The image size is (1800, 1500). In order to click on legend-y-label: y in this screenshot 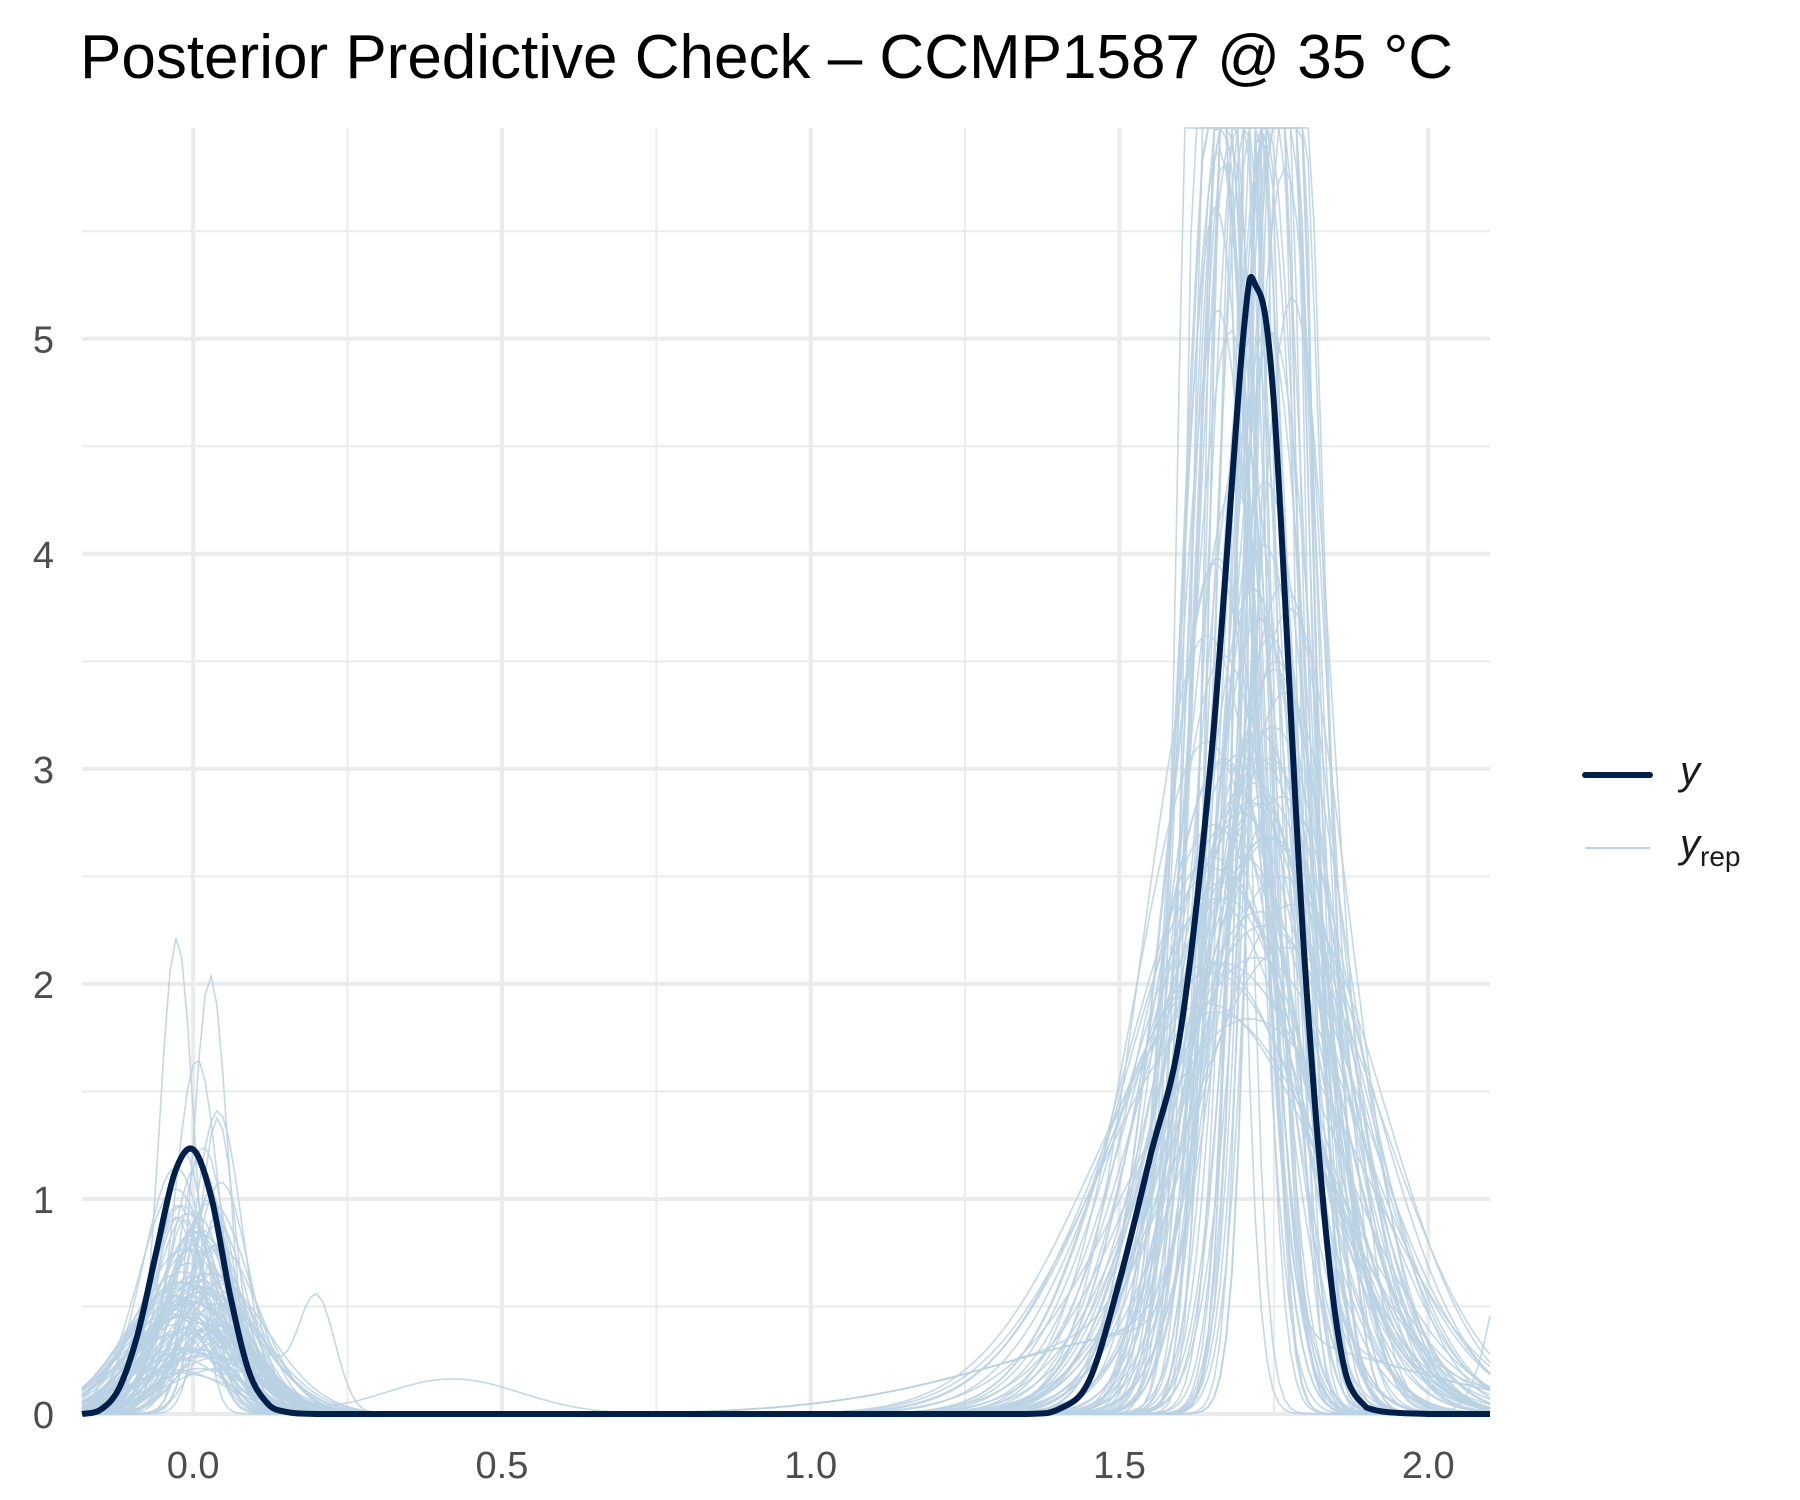, I will do `click(1690, 771)`.